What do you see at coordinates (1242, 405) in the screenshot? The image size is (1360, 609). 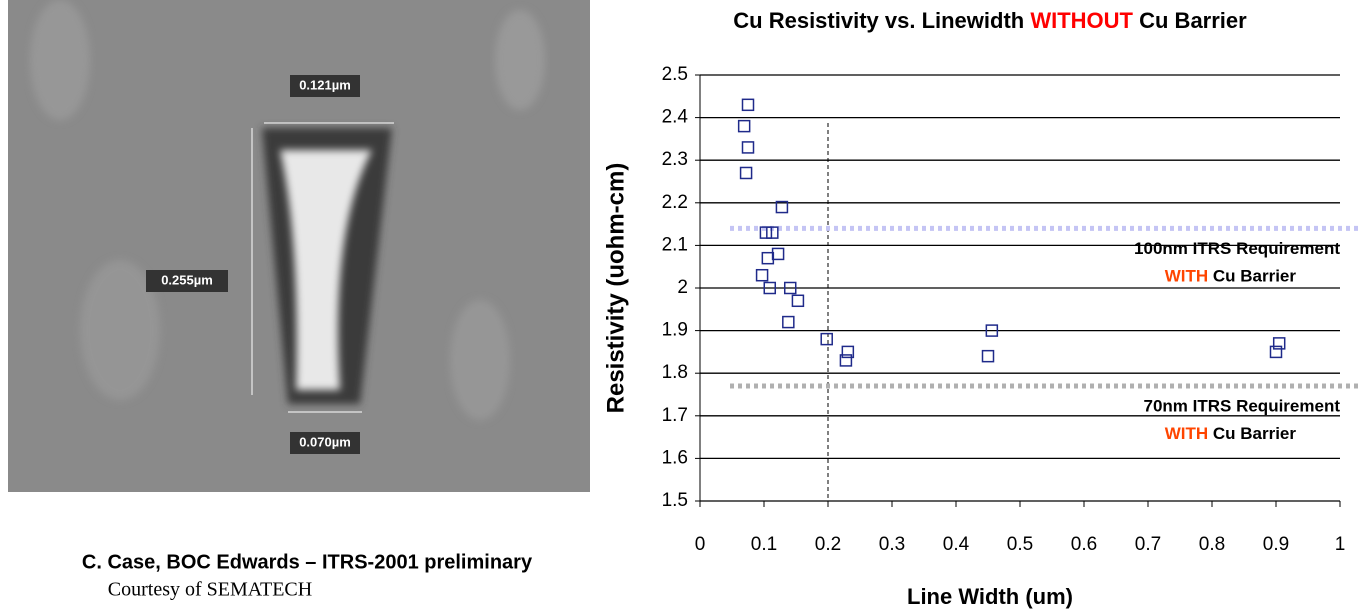 I see `requirement-label: 70nm ITRS Requirement` at bounding box center [1242, 405].